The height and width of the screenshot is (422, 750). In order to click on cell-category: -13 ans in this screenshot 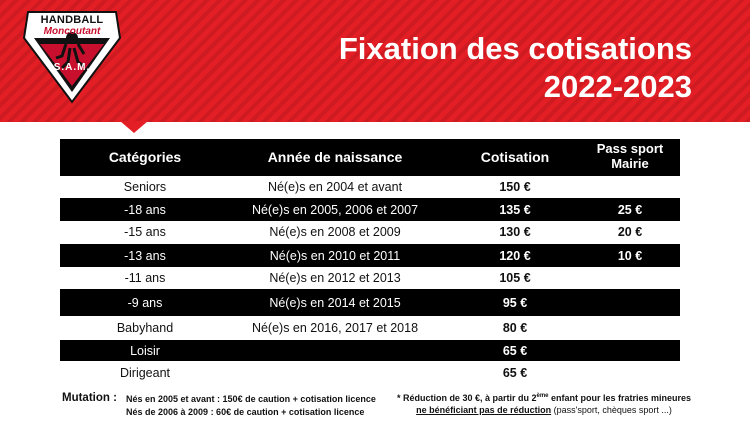, I will do `click(145, 255)`.